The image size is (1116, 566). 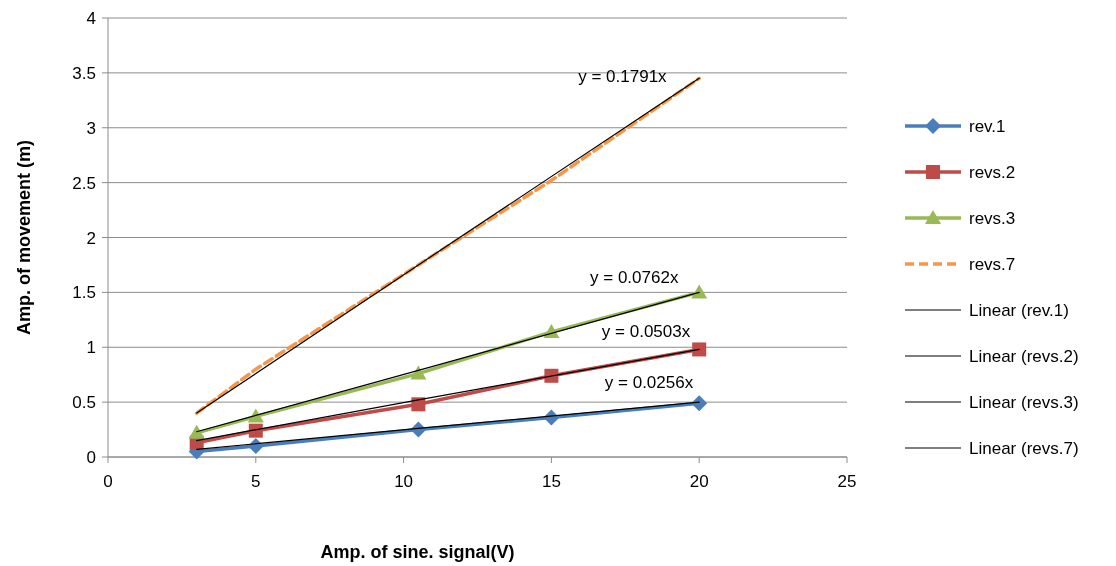 What do you see at coordinates (84, 73) in the screenshot?
I see `y-tick-label: 3.5` at bounding box center [84, 73].